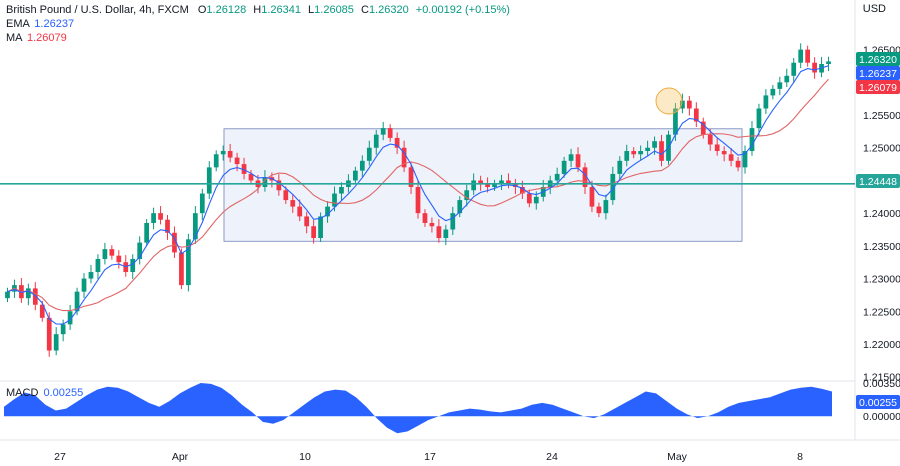 This screenshot has width=900, height=466. I want to click on symbol-title: British Pound / U.S. Dollar, 4h, FXCM, so click(97, 10).